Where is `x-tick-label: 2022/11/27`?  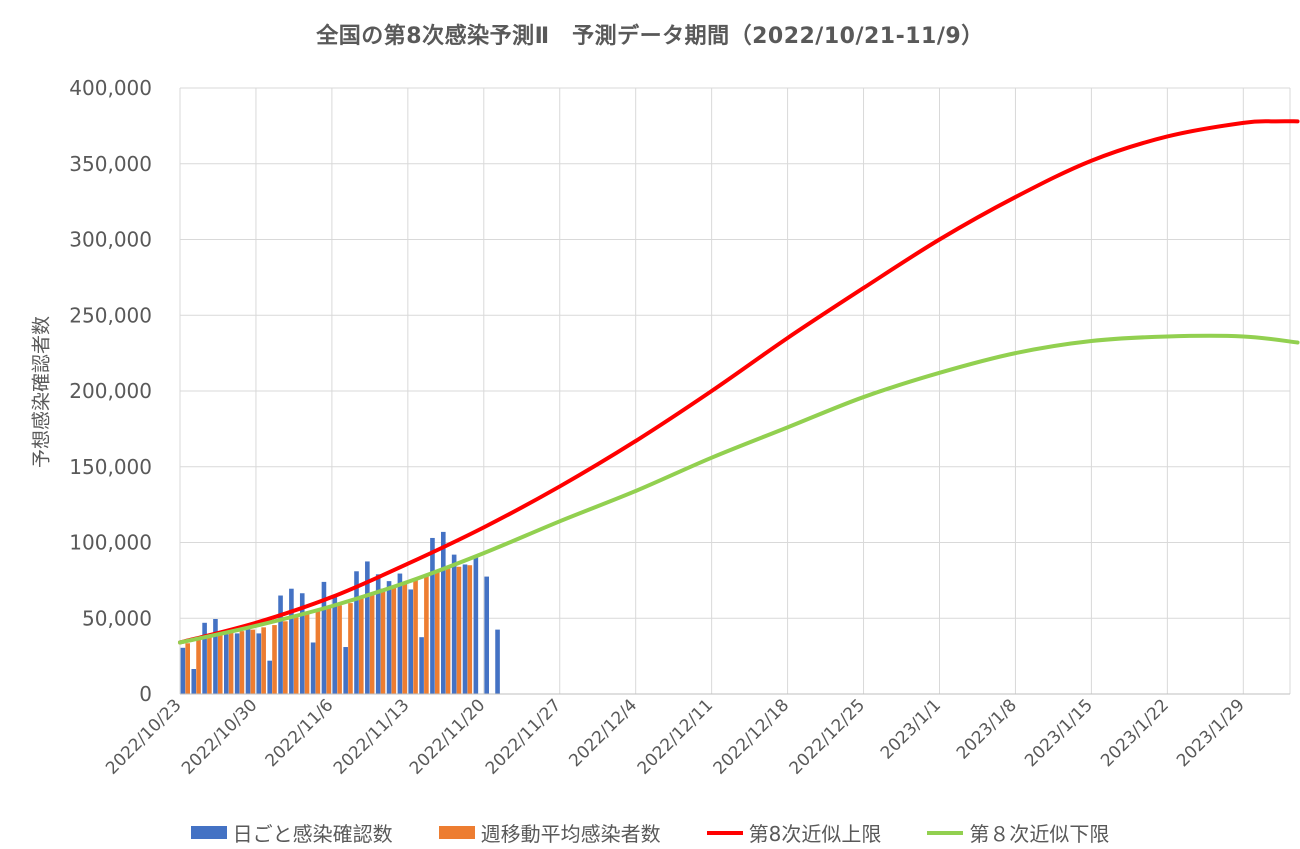 x-tick-label: 2022/11/27 is located at coordinates (523, 736).